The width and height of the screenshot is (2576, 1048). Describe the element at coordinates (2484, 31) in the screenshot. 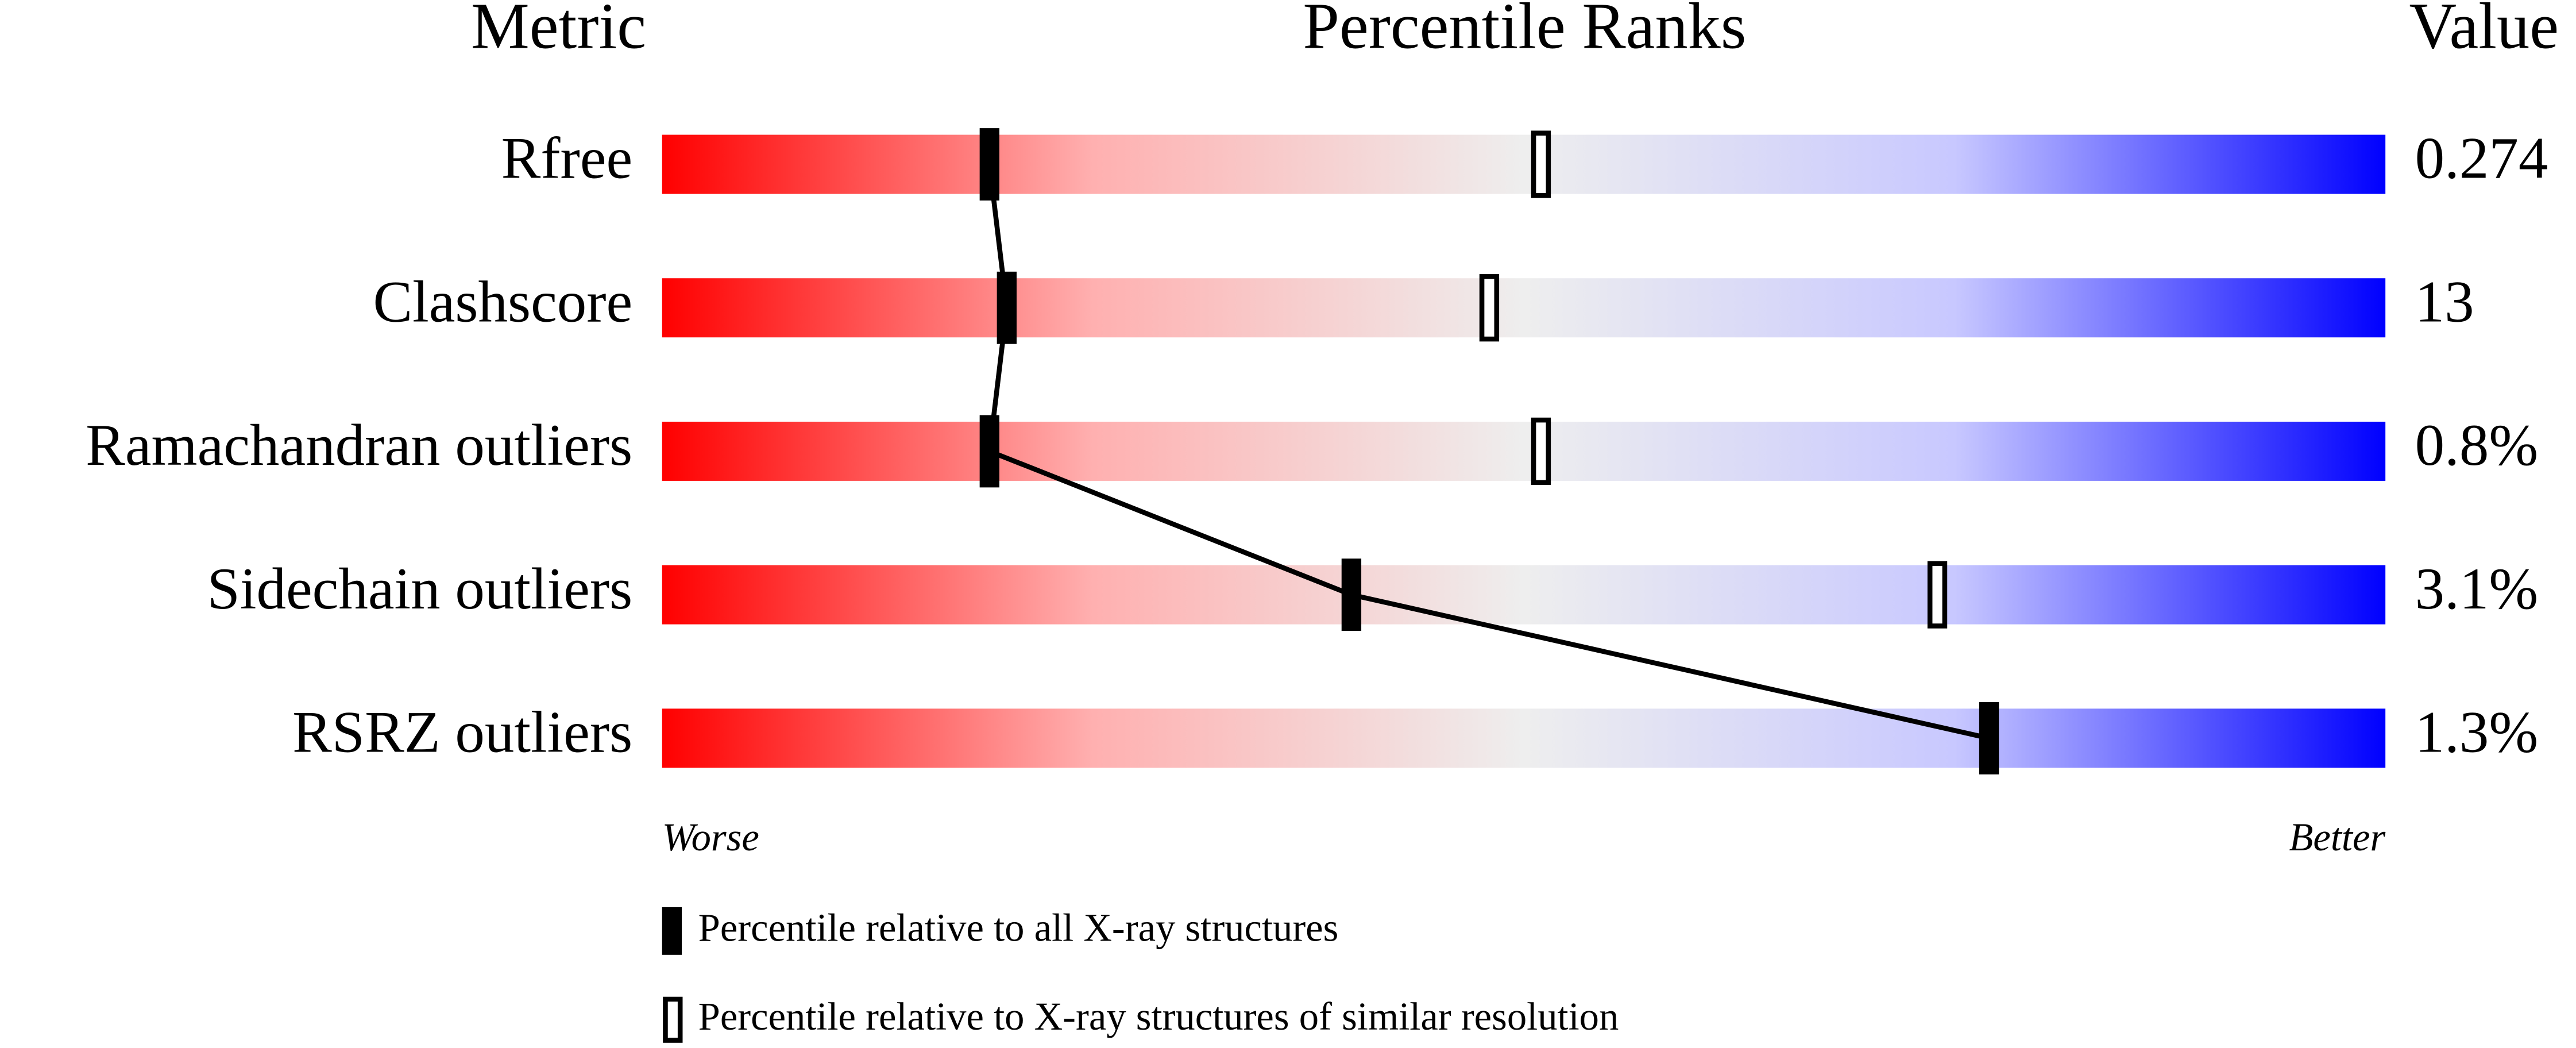

I see `value-header: Value` at that location.